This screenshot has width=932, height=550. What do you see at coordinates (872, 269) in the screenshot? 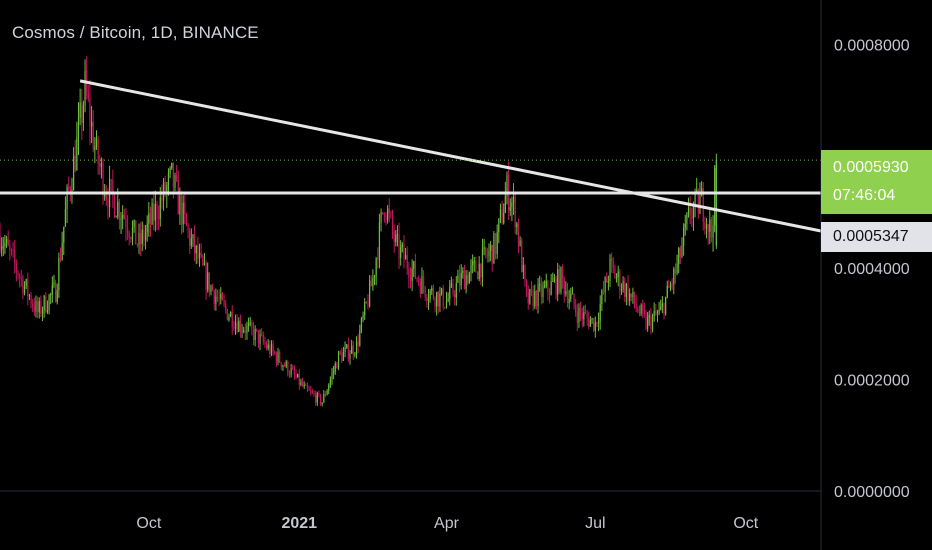
I see `price-tick-label: 0.0004000` at bounding box center [872, 269].